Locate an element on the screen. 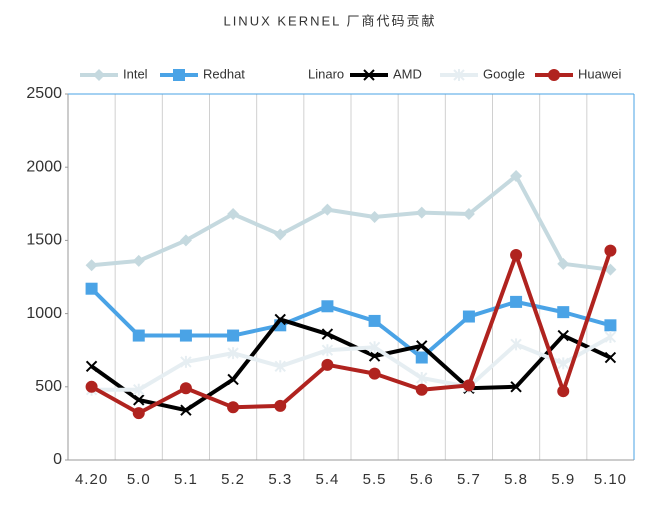 The width and height of the screenshot is (660, 512). x-tick-label: 5.0 is located at coordinates (139, 479).